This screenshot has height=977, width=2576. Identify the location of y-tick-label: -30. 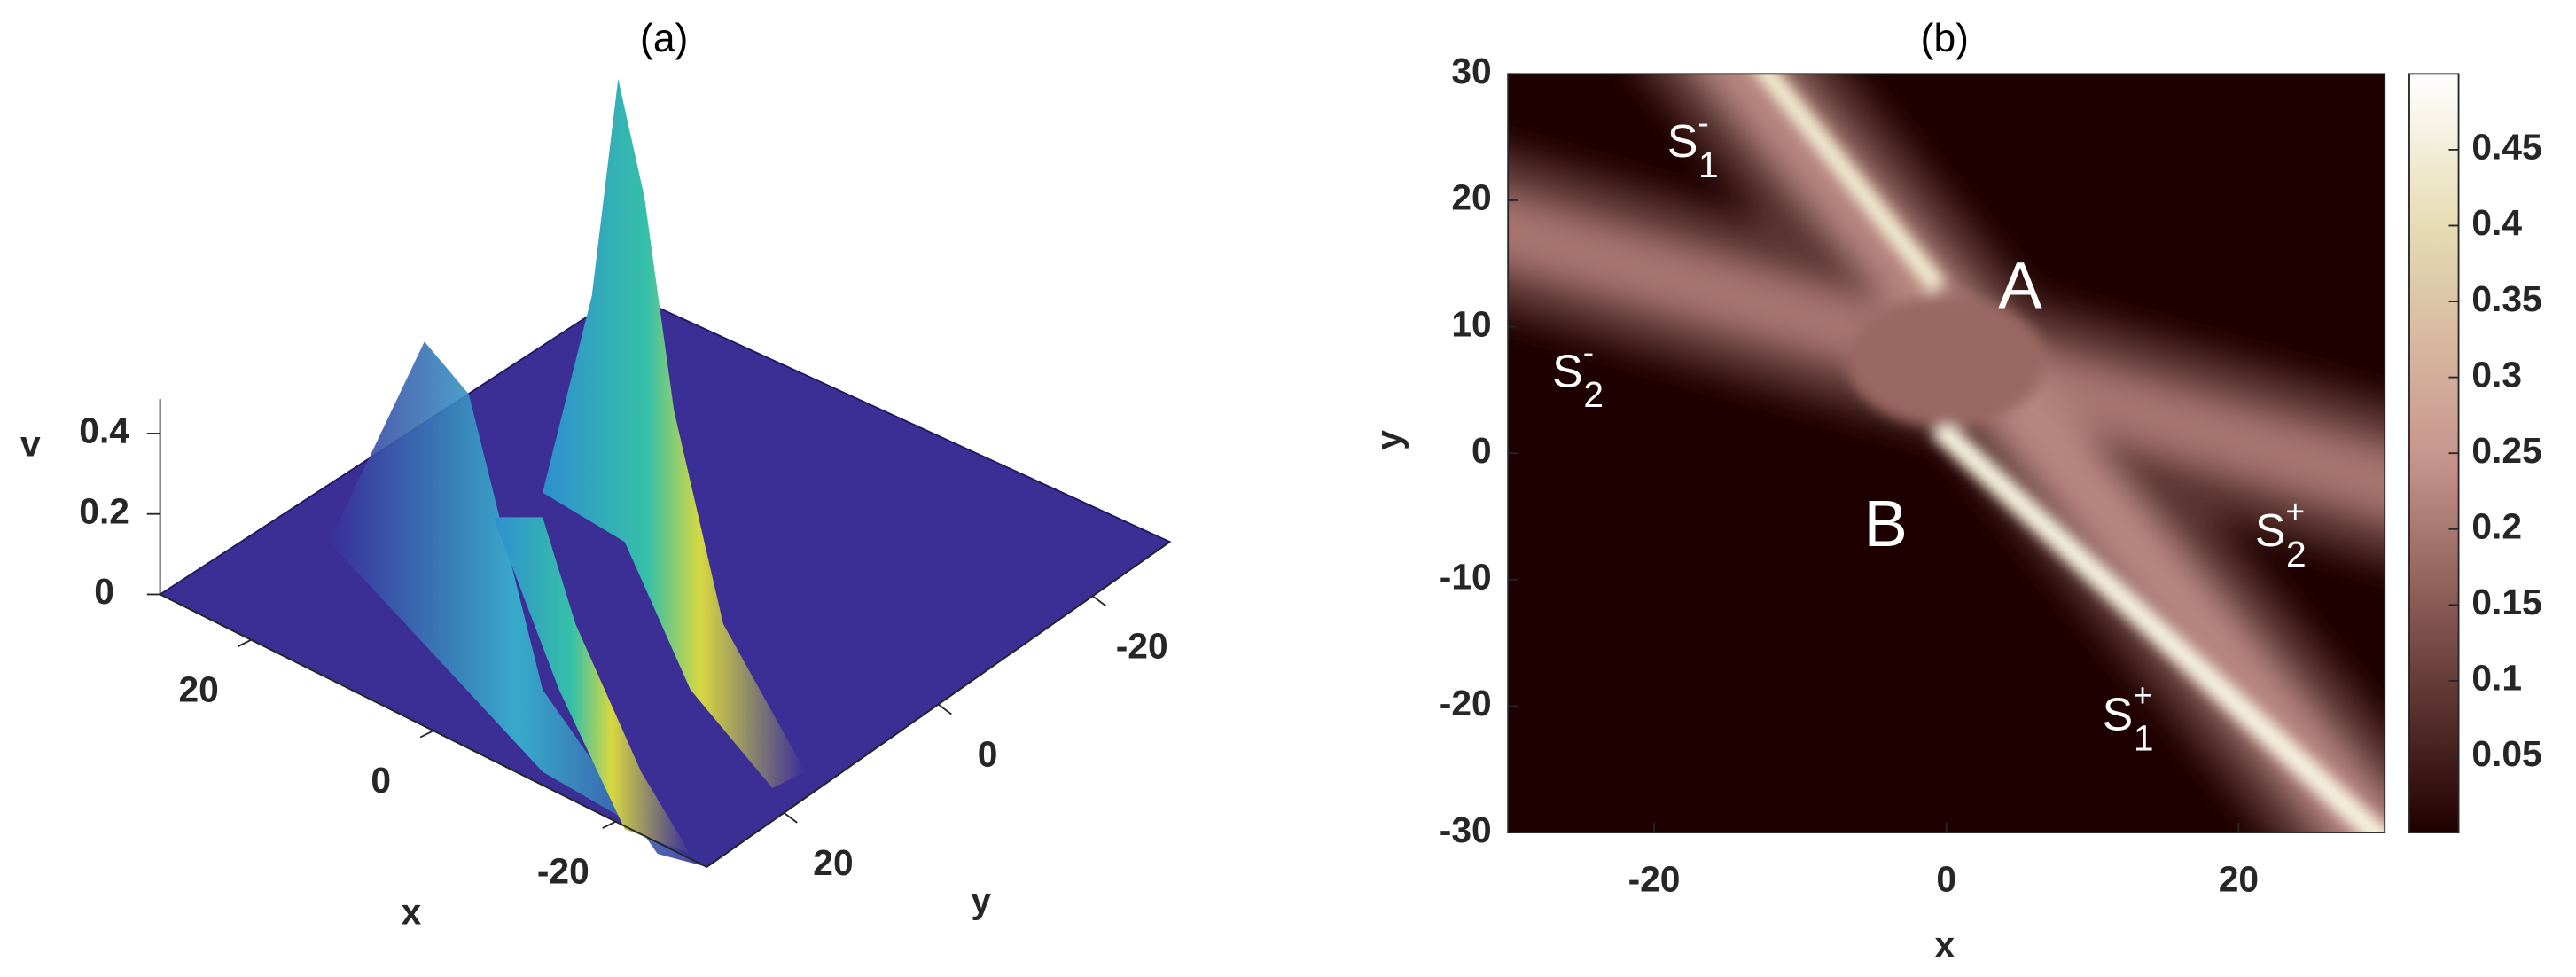
(1466, 829).